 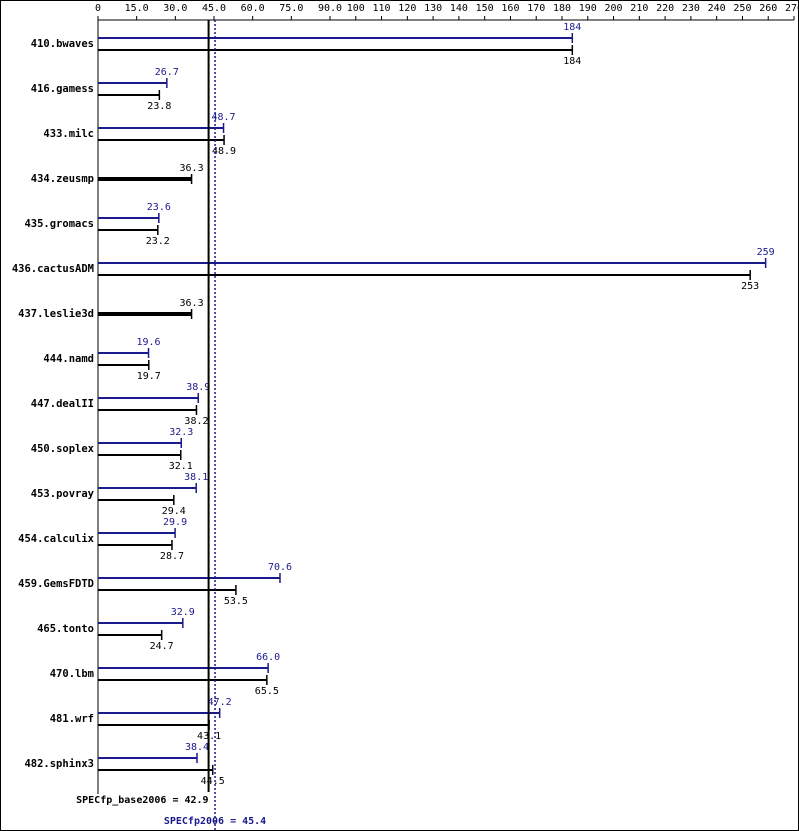 What do you see at coordinates (197, 747) in the screenshot?
I see `value-label: 38.4` at bounding box center [197, 747].